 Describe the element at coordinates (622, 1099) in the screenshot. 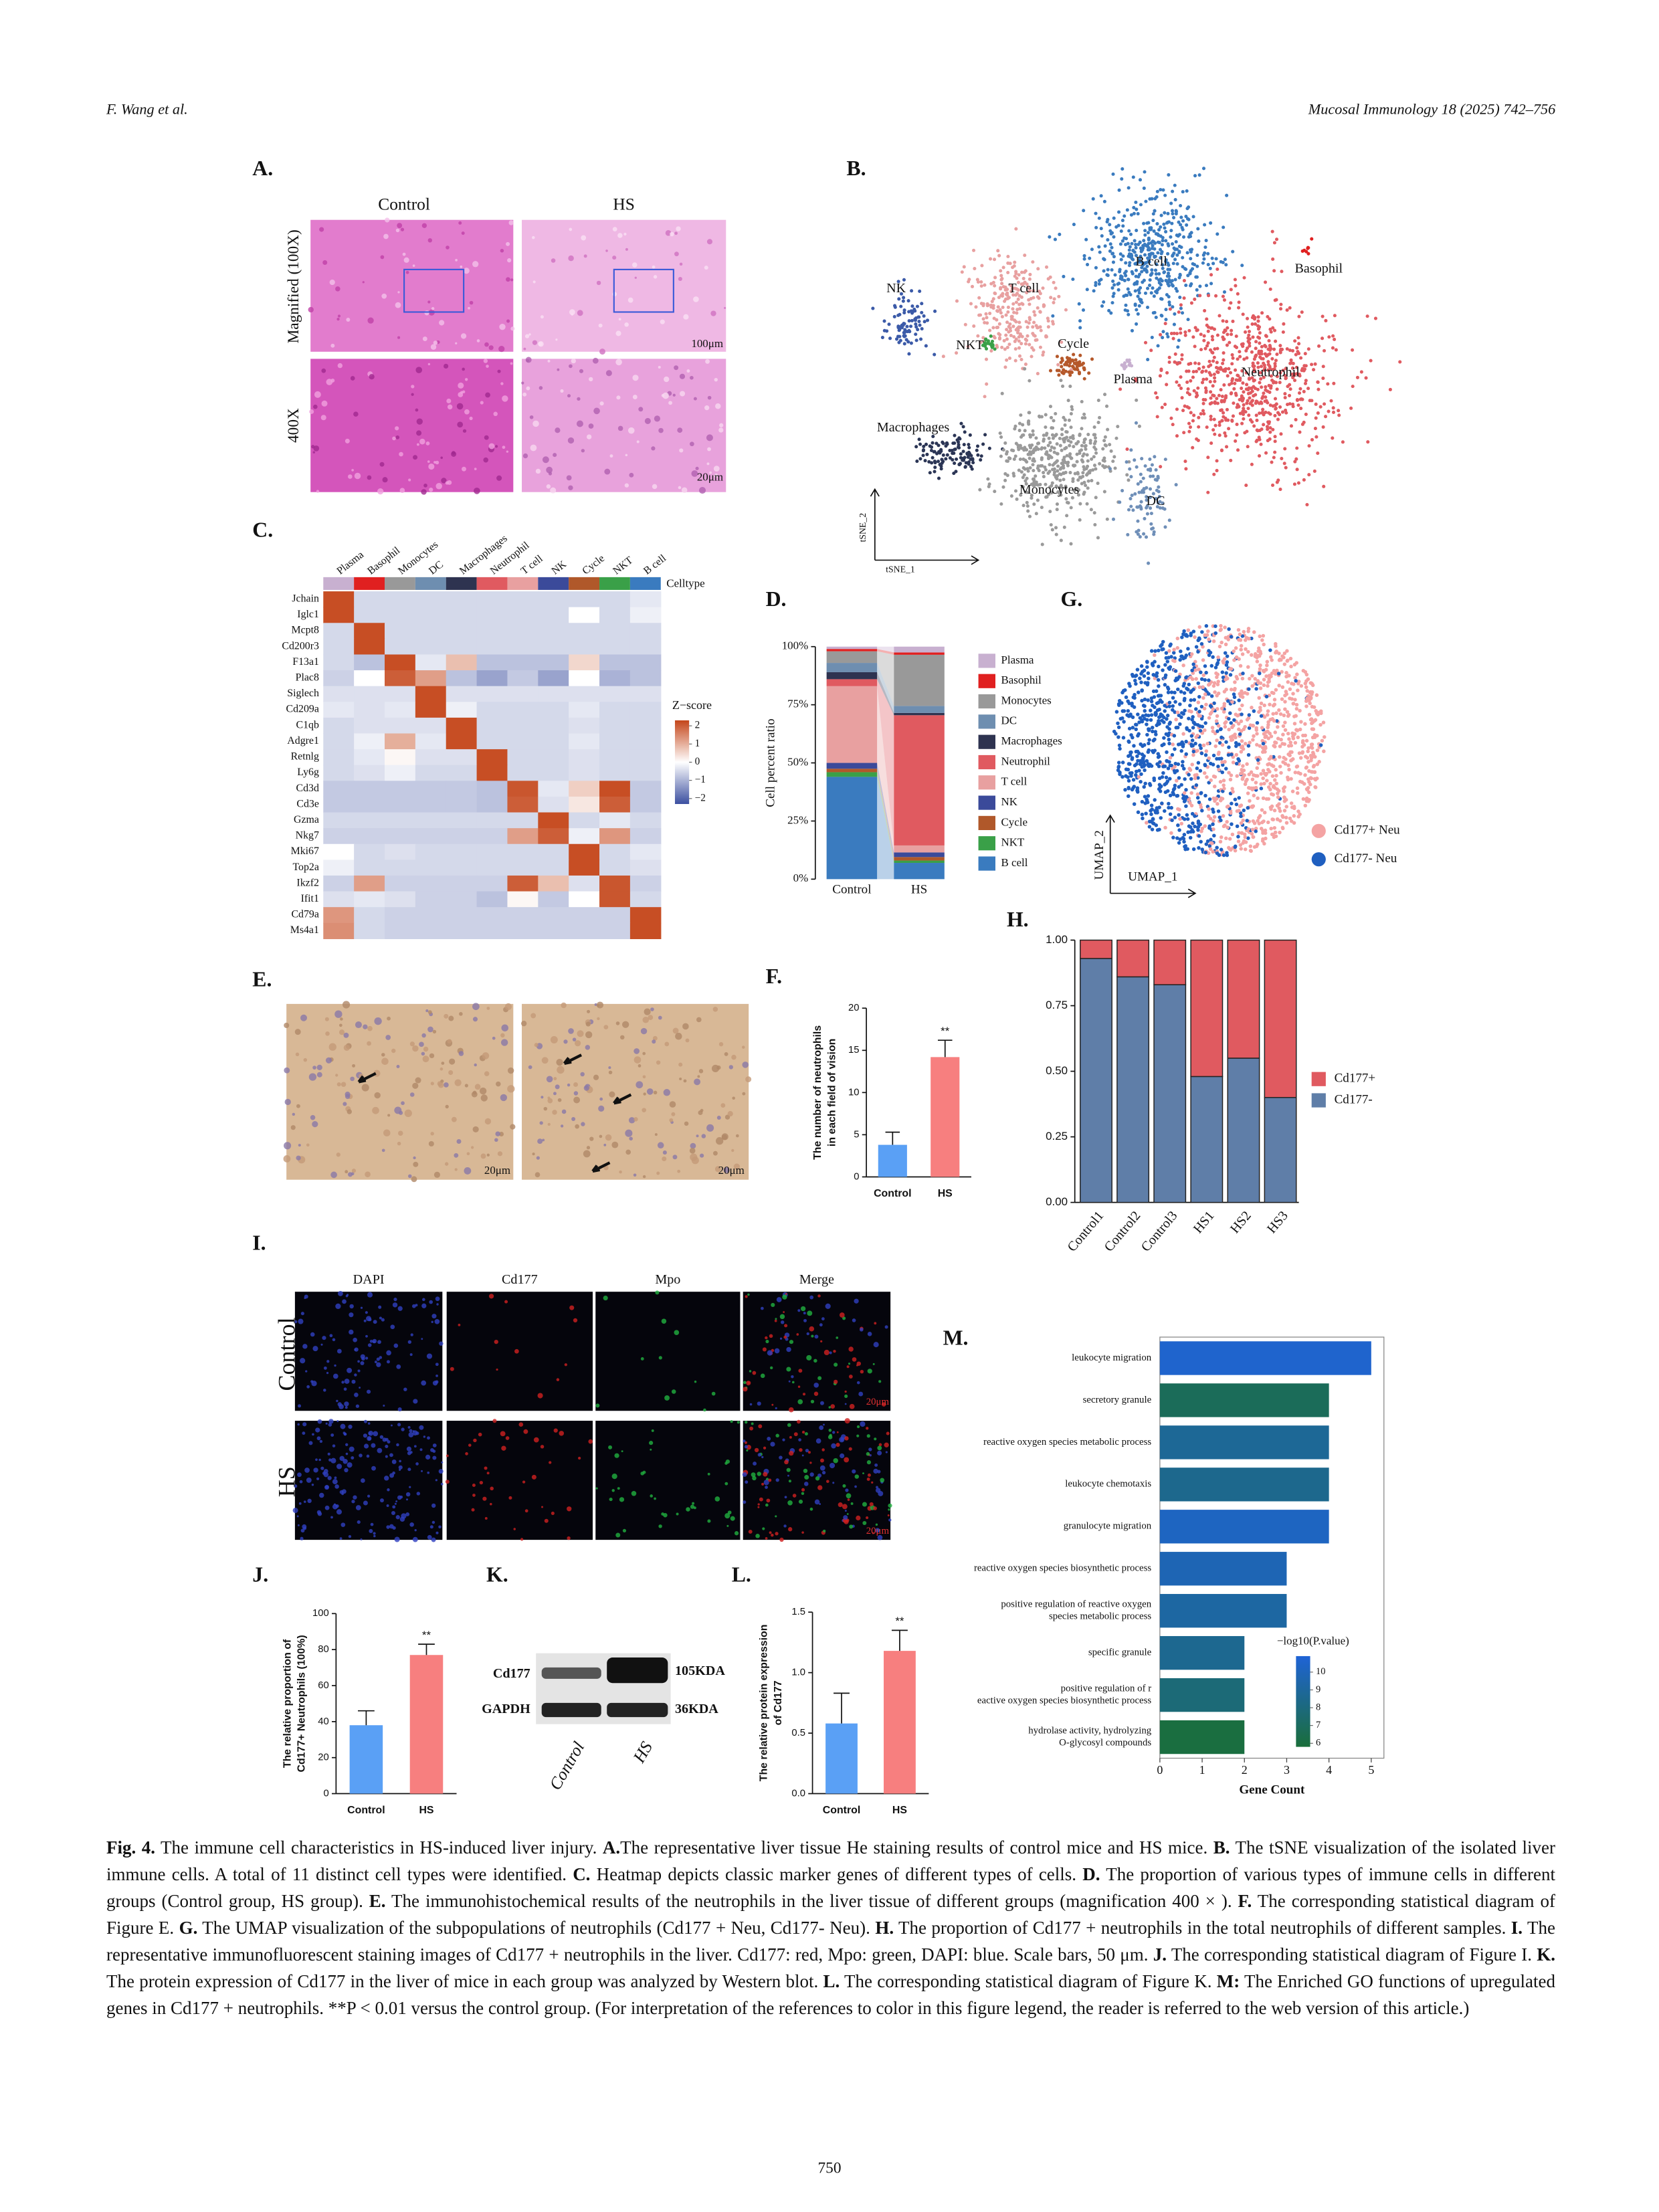

I see `arrow` at that location.